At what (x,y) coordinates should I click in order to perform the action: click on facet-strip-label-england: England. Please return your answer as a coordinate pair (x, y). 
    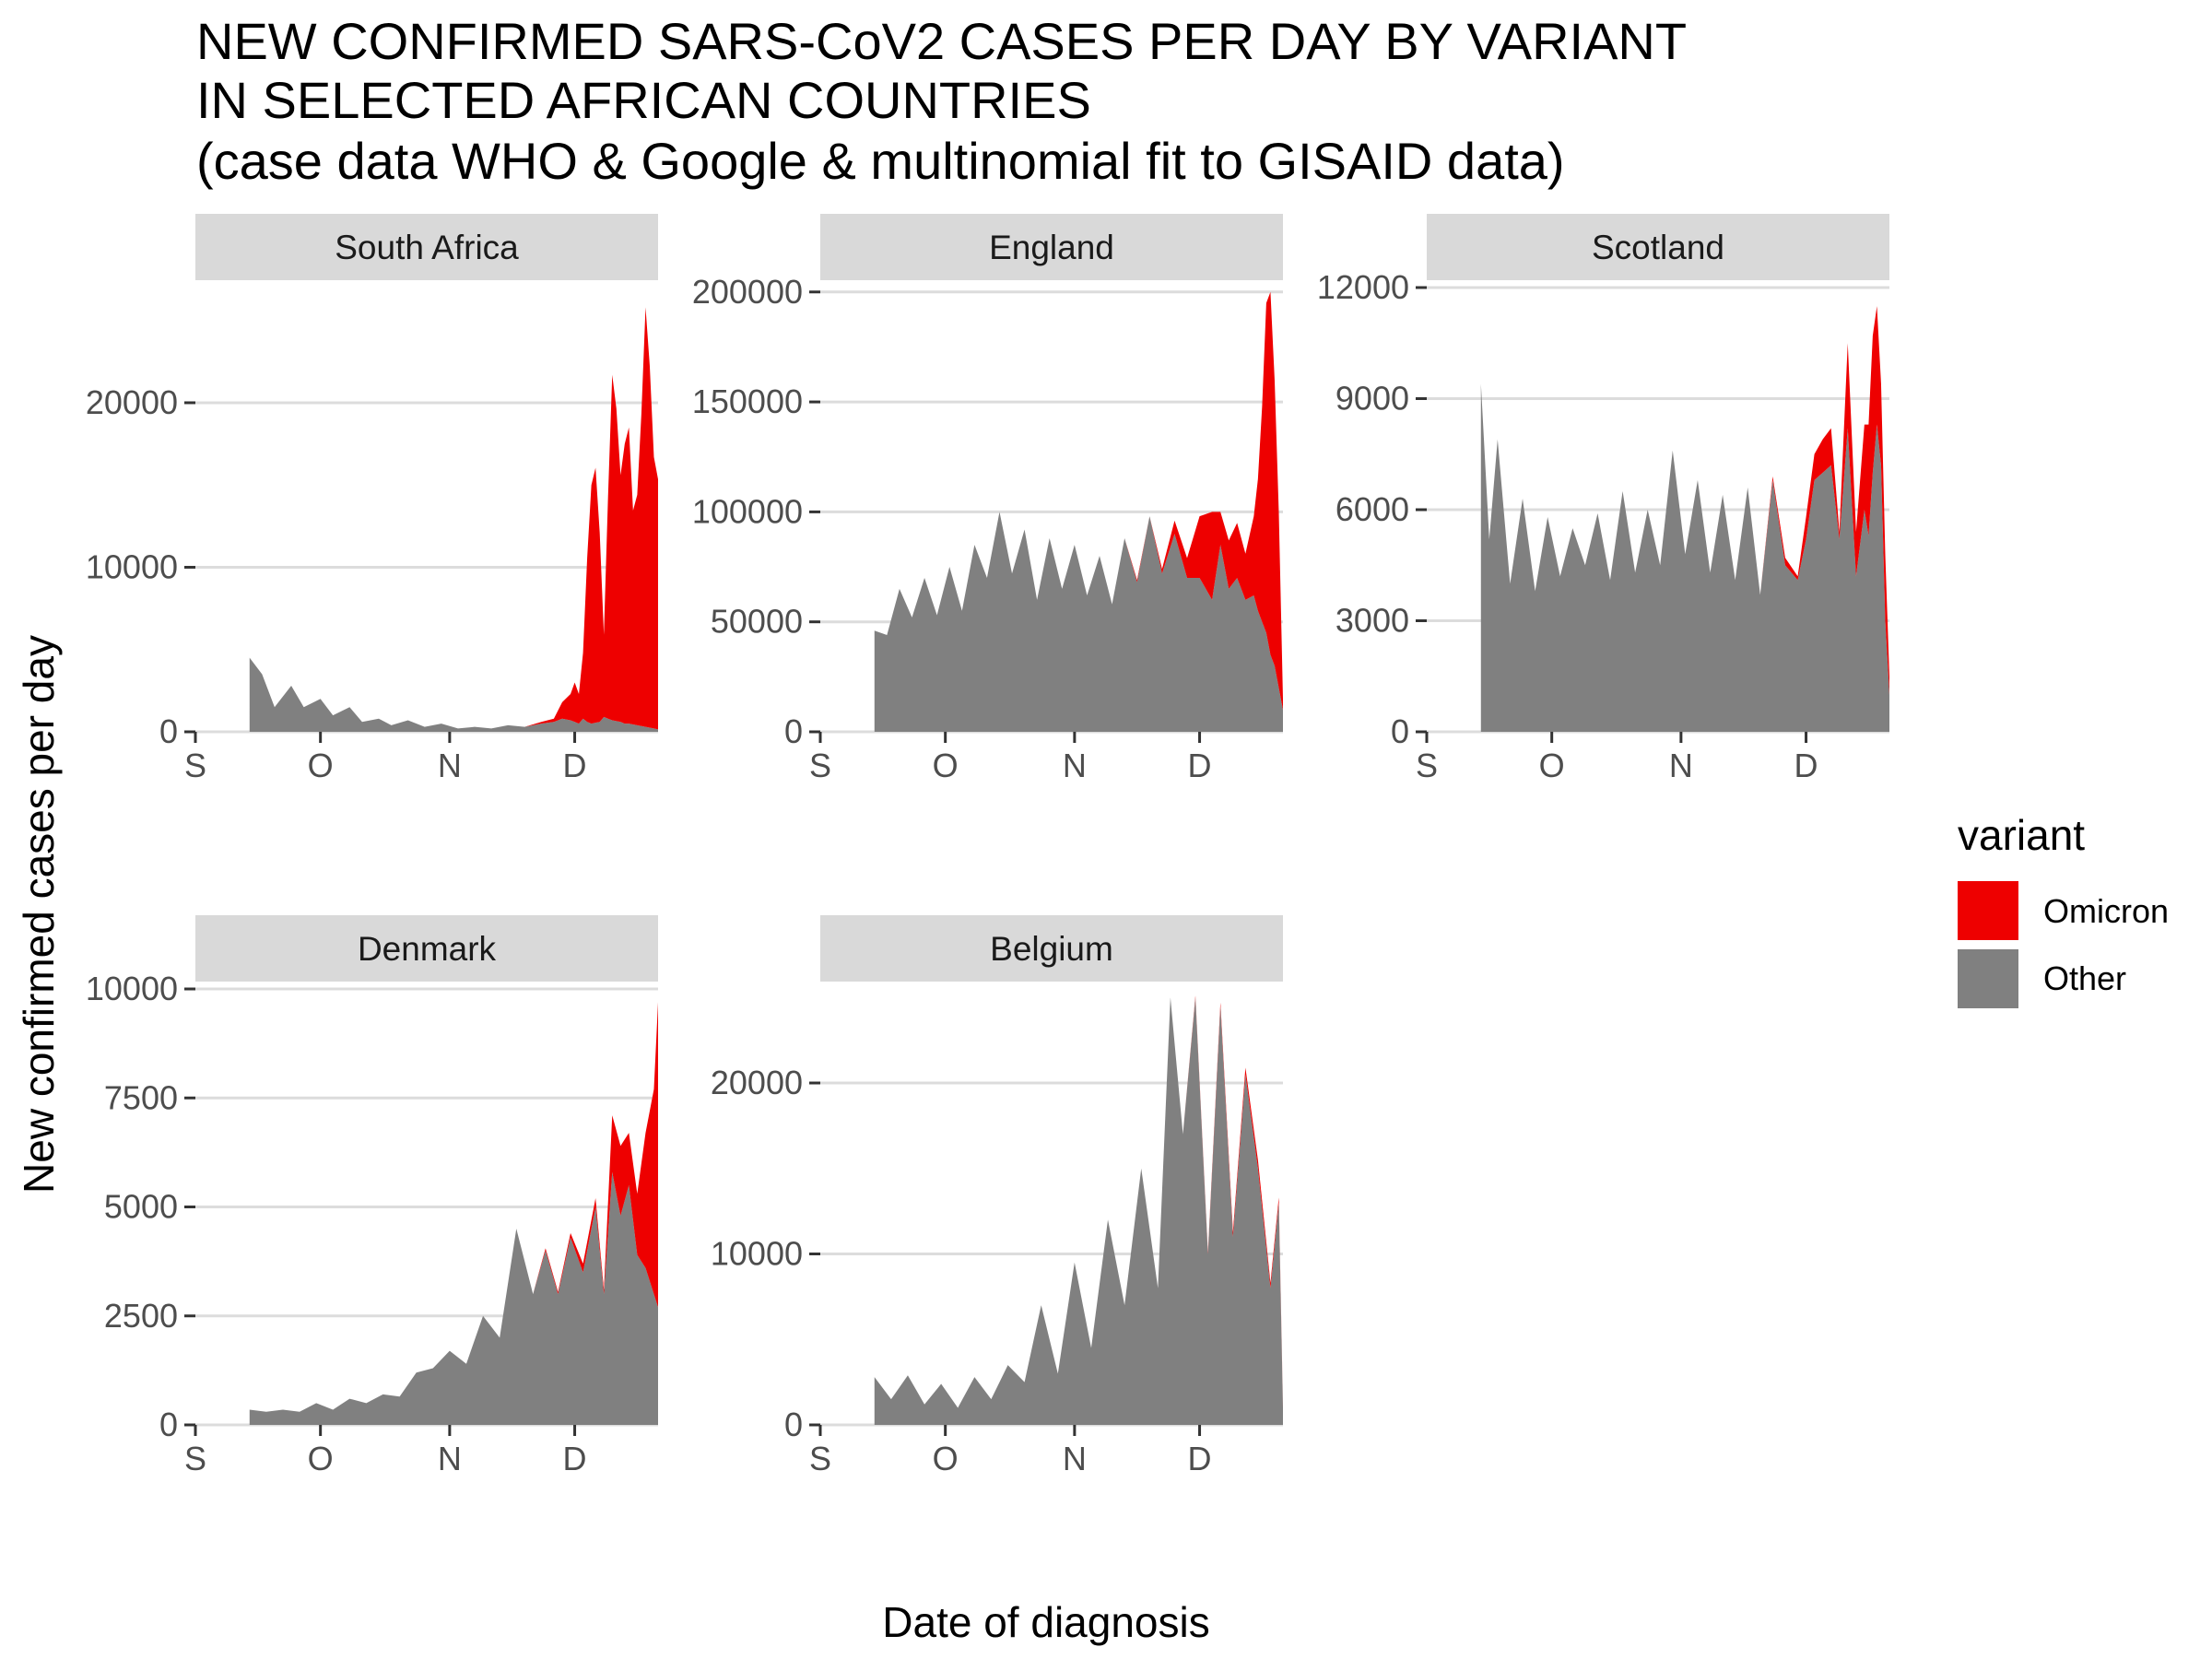
    Looking at the image, I should click on (1051, 247).